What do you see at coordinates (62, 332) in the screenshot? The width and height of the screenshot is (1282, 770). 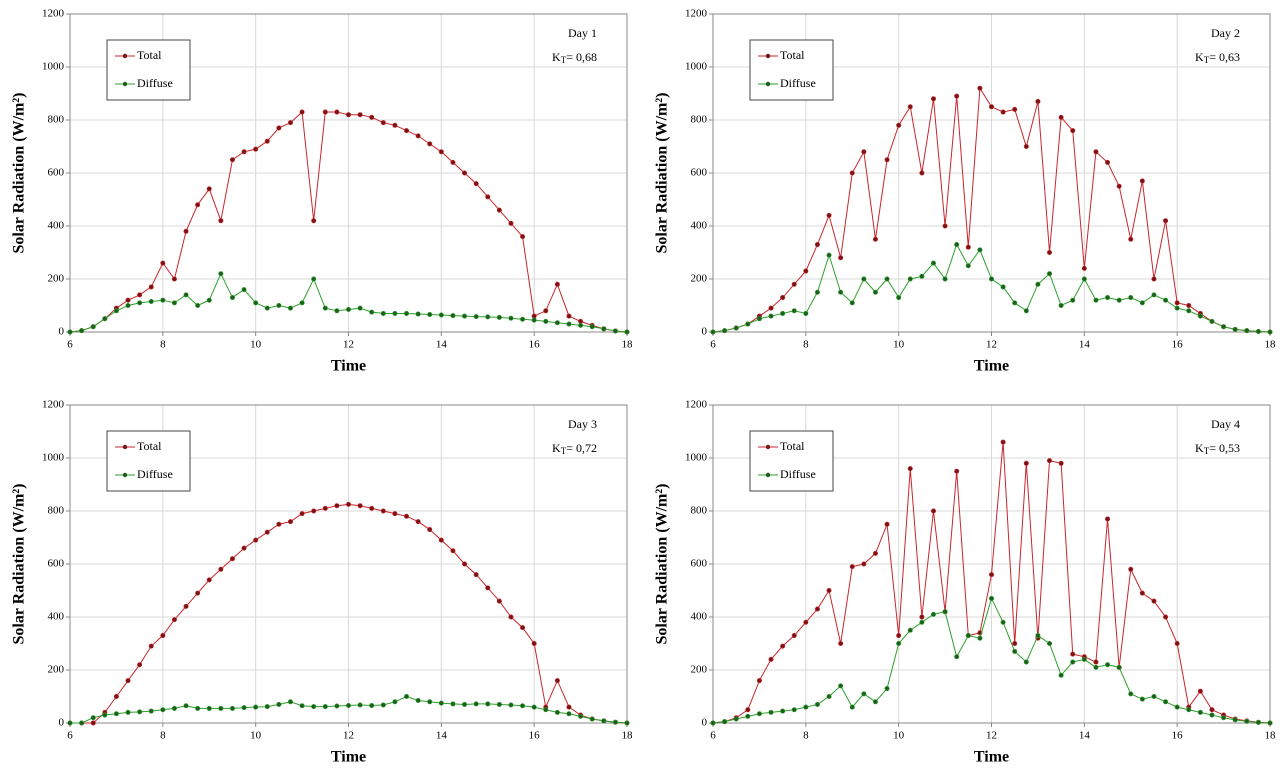 I see `y-tick-label: 0` at bounding box center [62, 332].